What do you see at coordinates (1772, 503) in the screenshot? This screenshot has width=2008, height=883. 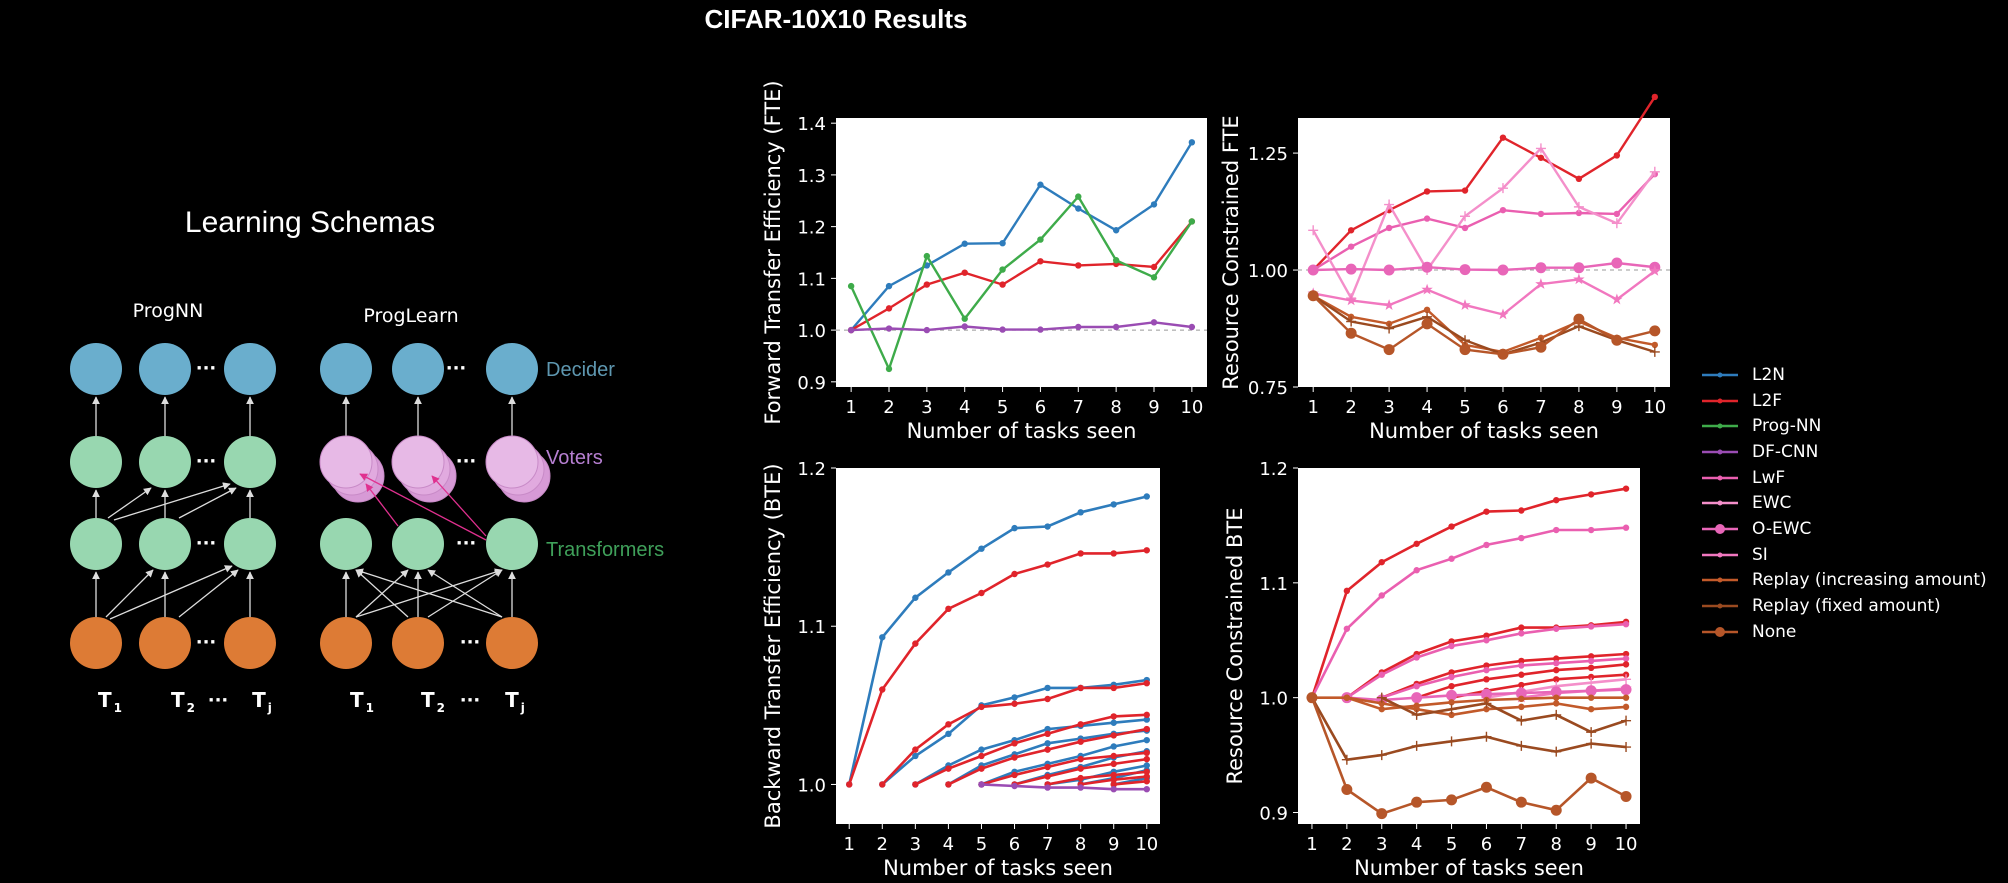 I see `legend-label: EWC` at bounding box center [1772, 503].